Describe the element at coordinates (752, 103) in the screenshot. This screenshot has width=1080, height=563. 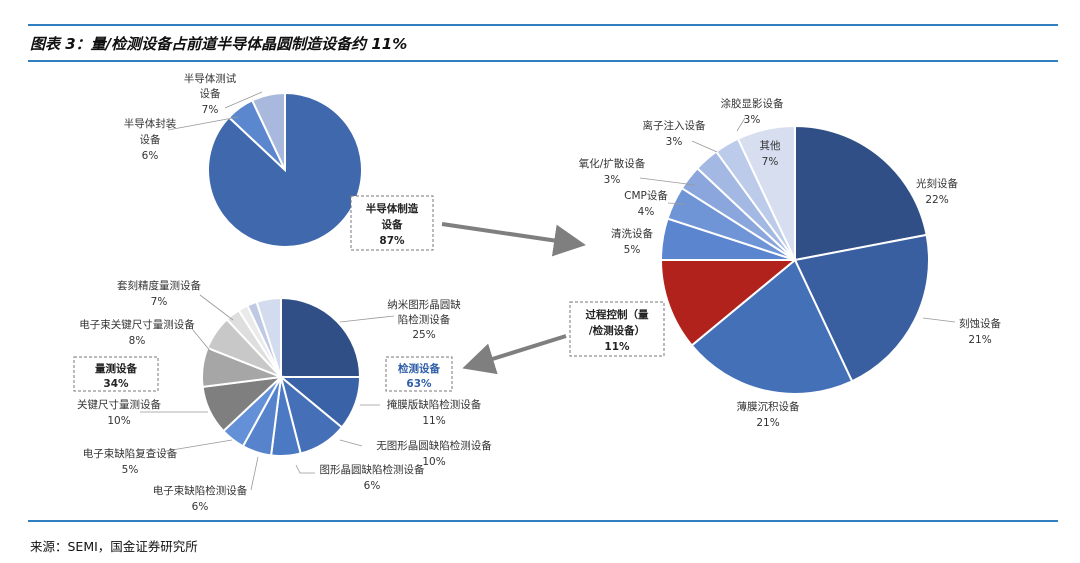
I see `pie2-label-8-name: 涂胶显影设备` at that location.